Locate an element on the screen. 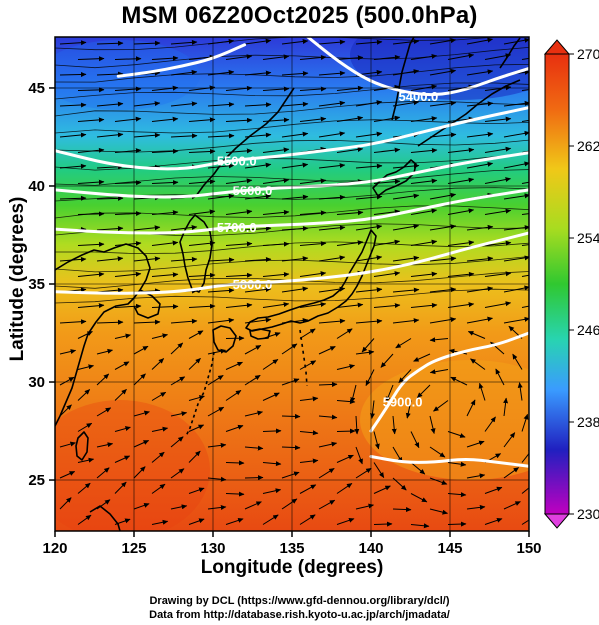  contour-5800.0 is located at coordinates (292, 263).